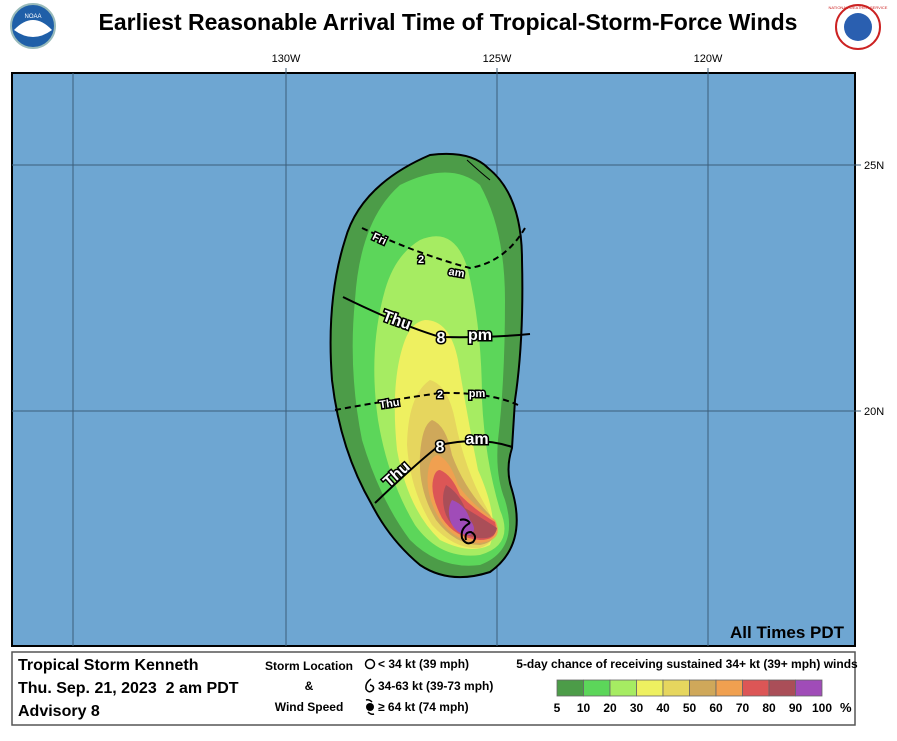 This screenshot has width=897, height=741. I want to click on scale-label: 5, so click(557, 708).